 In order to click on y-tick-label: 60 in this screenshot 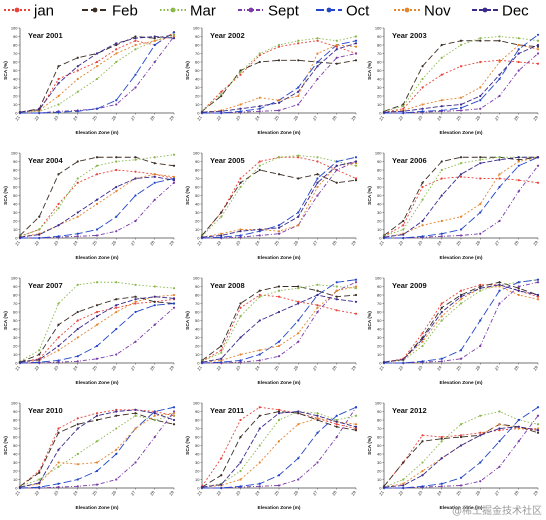, I will do `click(197, 186)`.